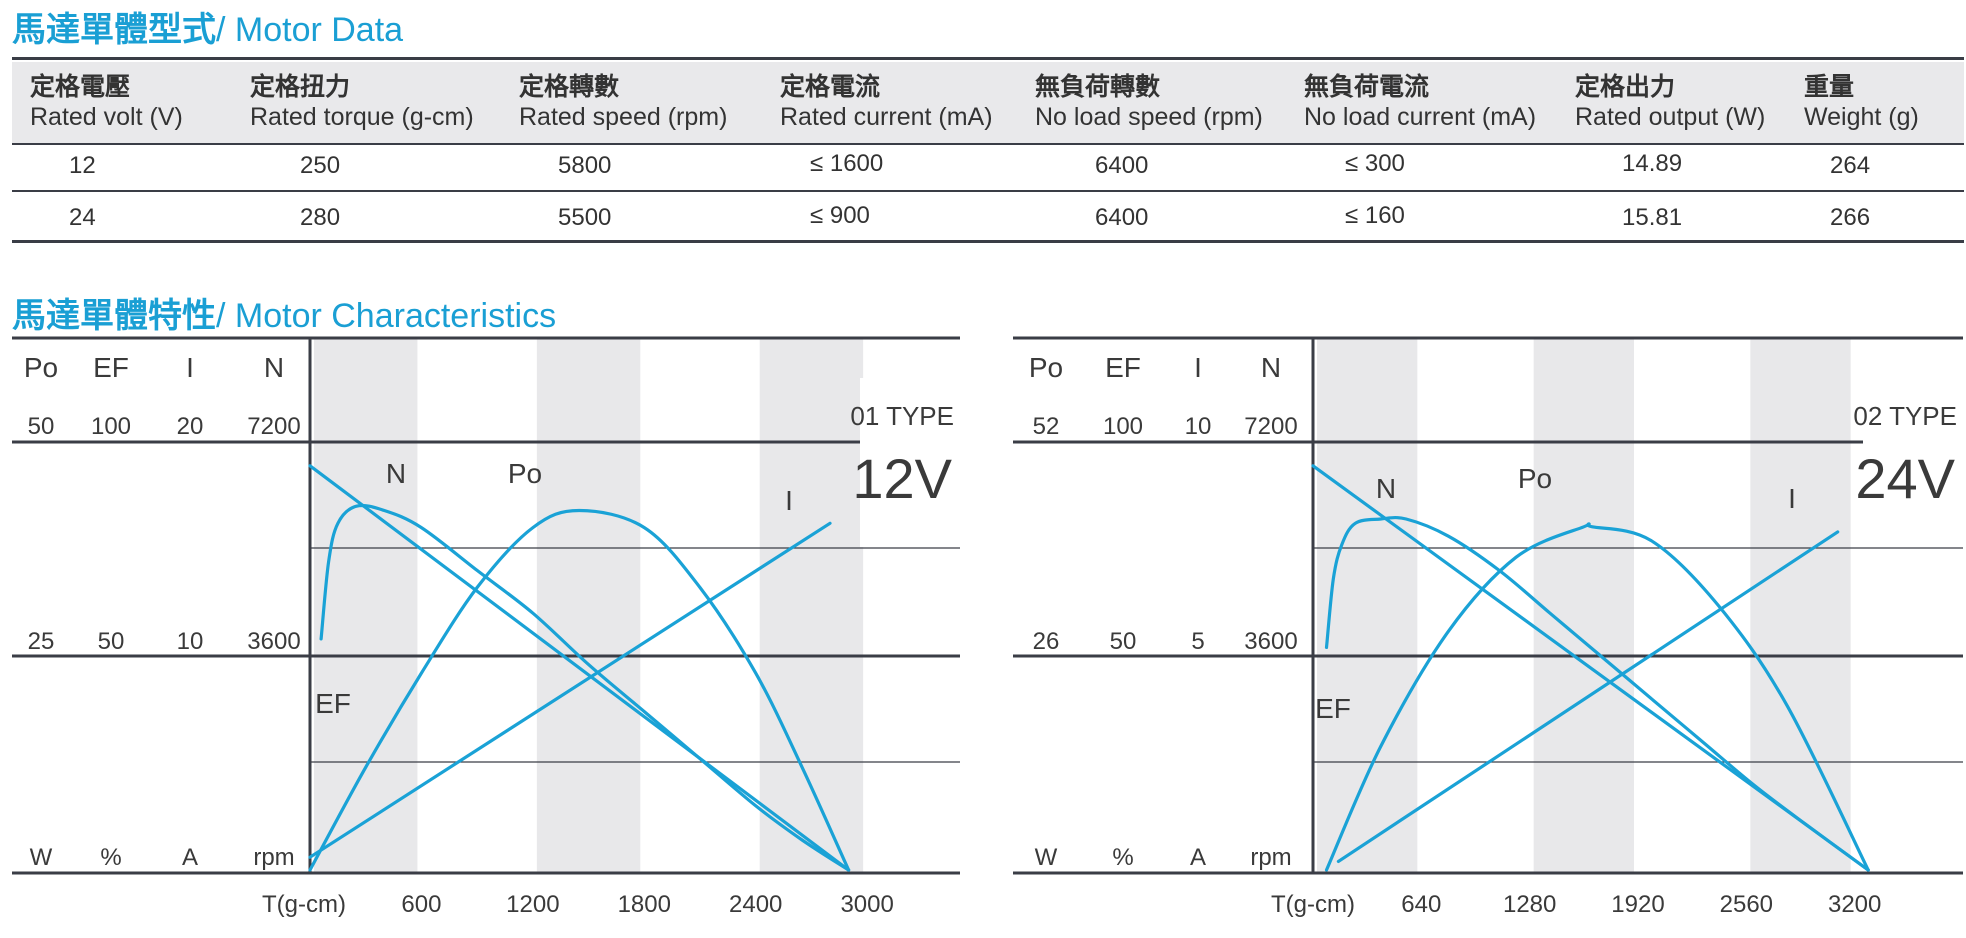 The height and width of the screenshot is (938, 1966). I want to click on header-en: Rated torque (g-cm), so click(362, 117).